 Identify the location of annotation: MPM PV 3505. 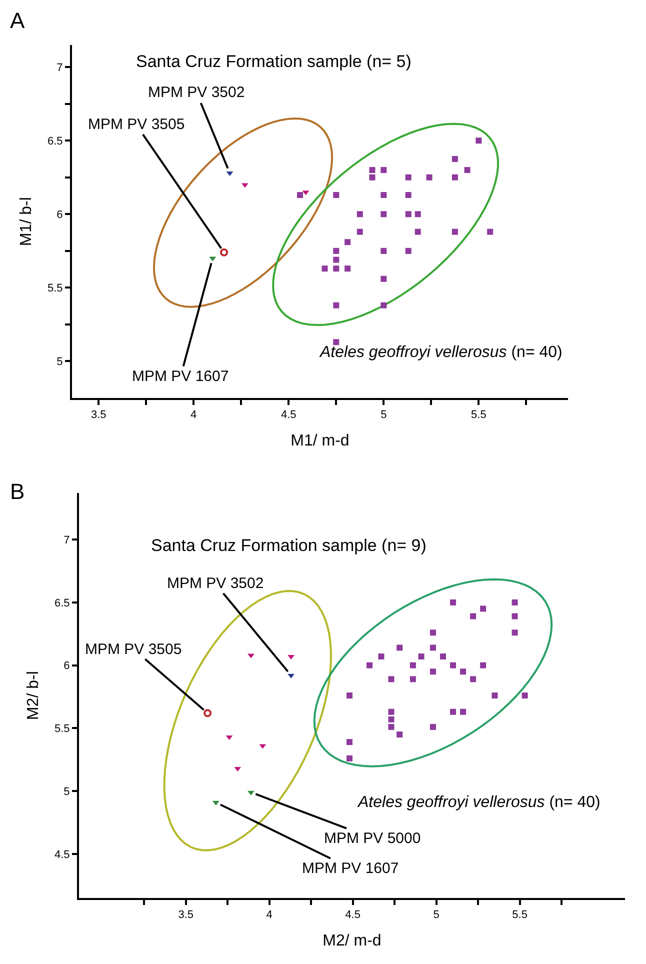
(133, 649).